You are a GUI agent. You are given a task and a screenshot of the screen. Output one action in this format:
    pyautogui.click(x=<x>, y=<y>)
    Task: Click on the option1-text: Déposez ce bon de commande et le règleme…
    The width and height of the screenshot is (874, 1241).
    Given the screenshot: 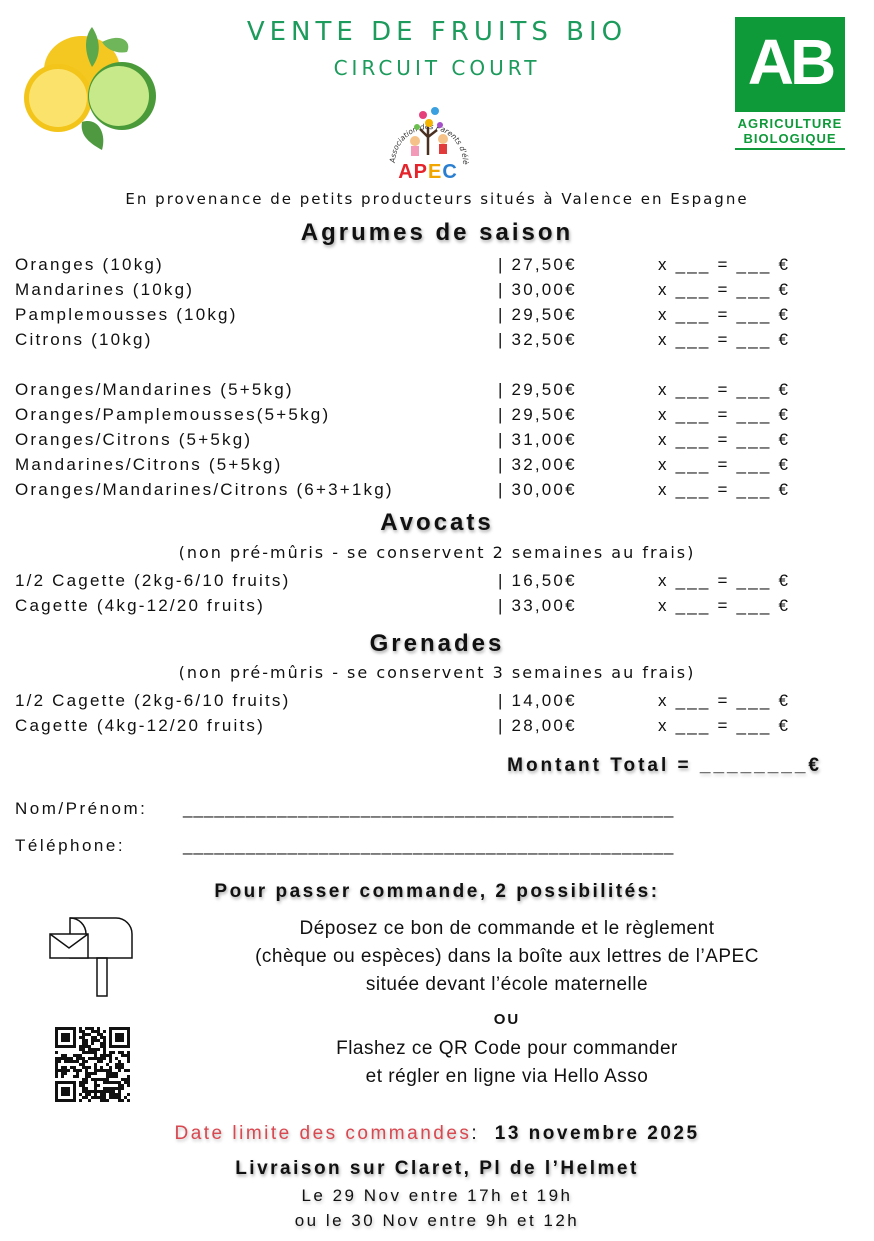 What is the action you would take?
    pyautogui.click(x=507, y=957)
    